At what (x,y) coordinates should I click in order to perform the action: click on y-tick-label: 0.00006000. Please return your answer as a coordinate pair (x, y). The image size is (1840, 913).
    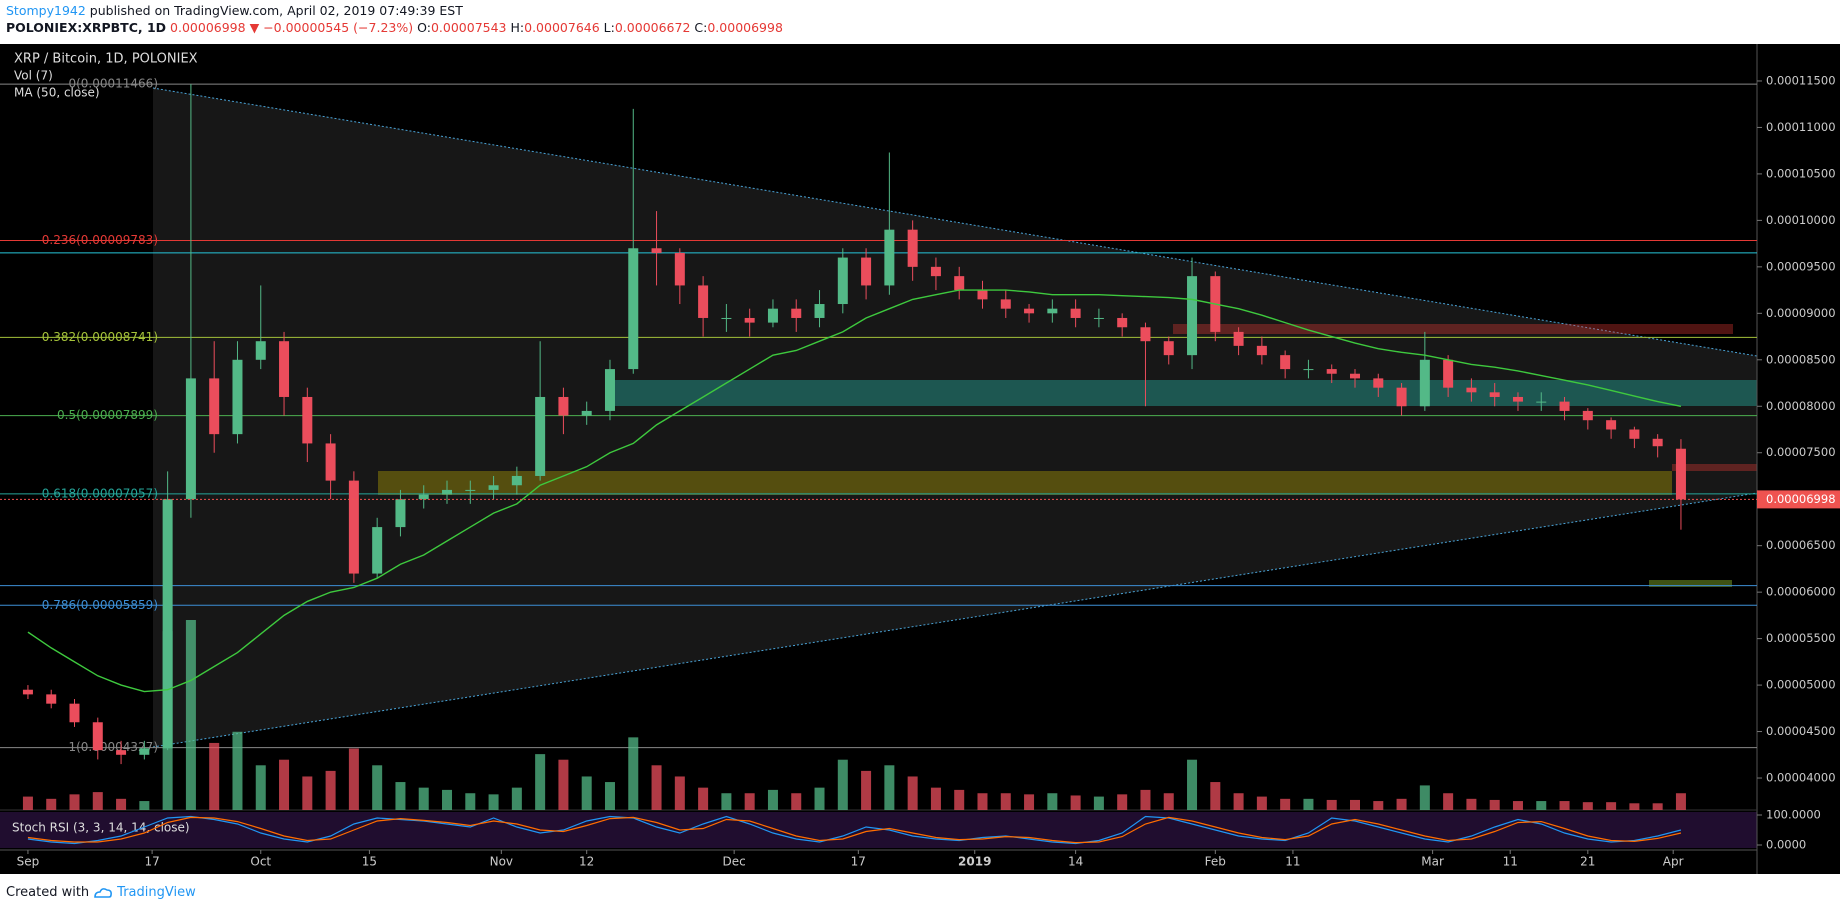
    Looking at the image, I should click on (1801, 592).